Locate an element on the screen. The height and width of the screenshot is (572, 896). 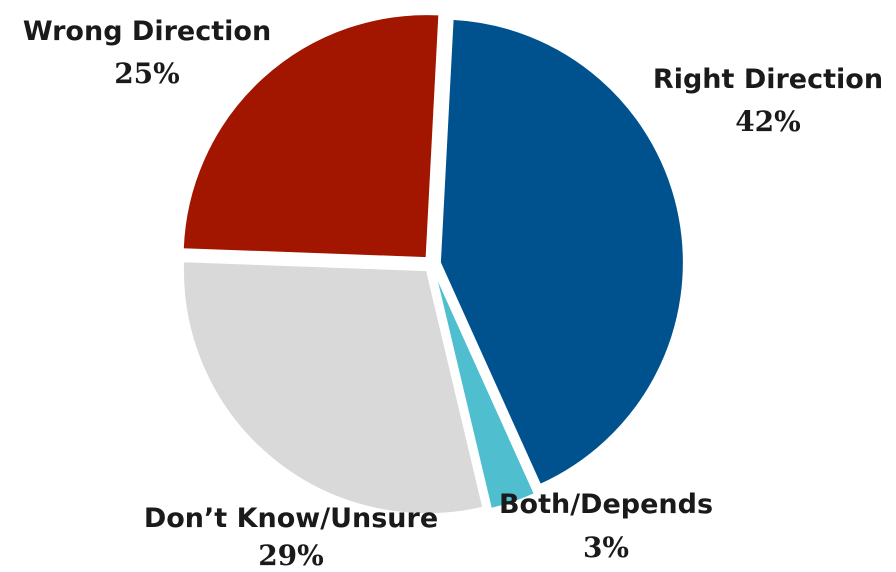
slice-value-right-direction: 42% is located at coordinates (768, 121).